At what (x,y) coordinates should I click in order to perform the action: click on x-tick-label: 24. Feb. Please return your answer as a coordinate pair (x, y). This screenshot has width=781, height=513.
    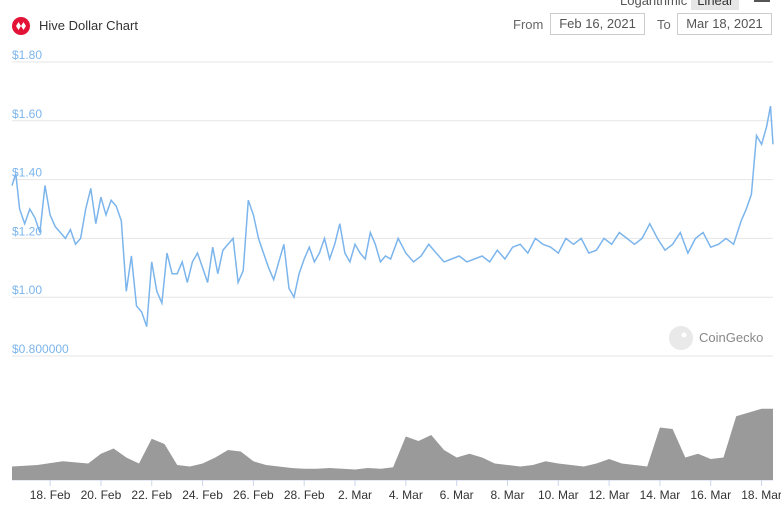
    Looking at the image, I should click on (202, 495).